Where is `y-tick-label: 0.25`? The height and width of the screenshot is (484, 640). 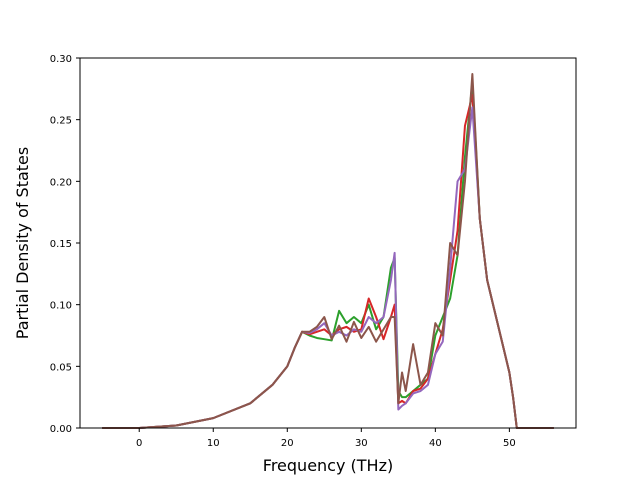
y-tick-label: 0.25 is located at coordinates (61, 121).